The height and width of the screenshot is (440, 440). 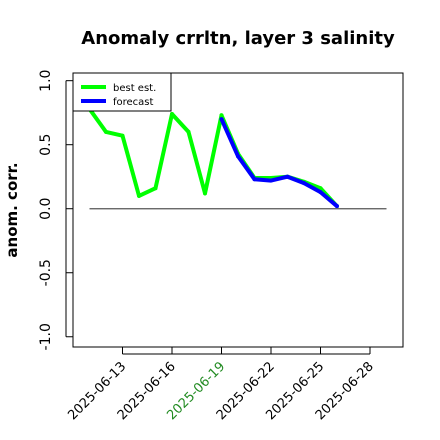 What do you see at coordinates (279, 163) in the screenshot?
I see `series-line-forecast` at bounding box center [279, 163].